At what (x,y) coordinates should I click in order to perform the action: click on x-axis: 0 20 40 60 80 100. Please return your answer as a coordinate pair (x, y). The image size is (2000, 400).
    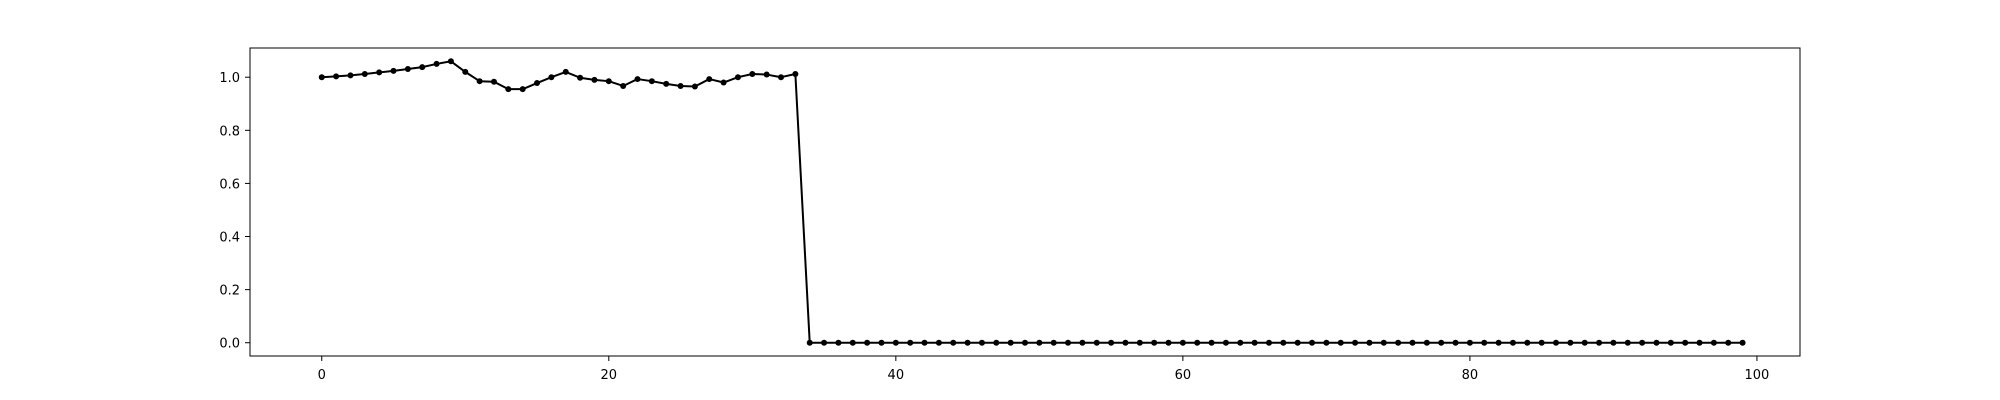
    Looking at the image, I should click on (1044, 369).